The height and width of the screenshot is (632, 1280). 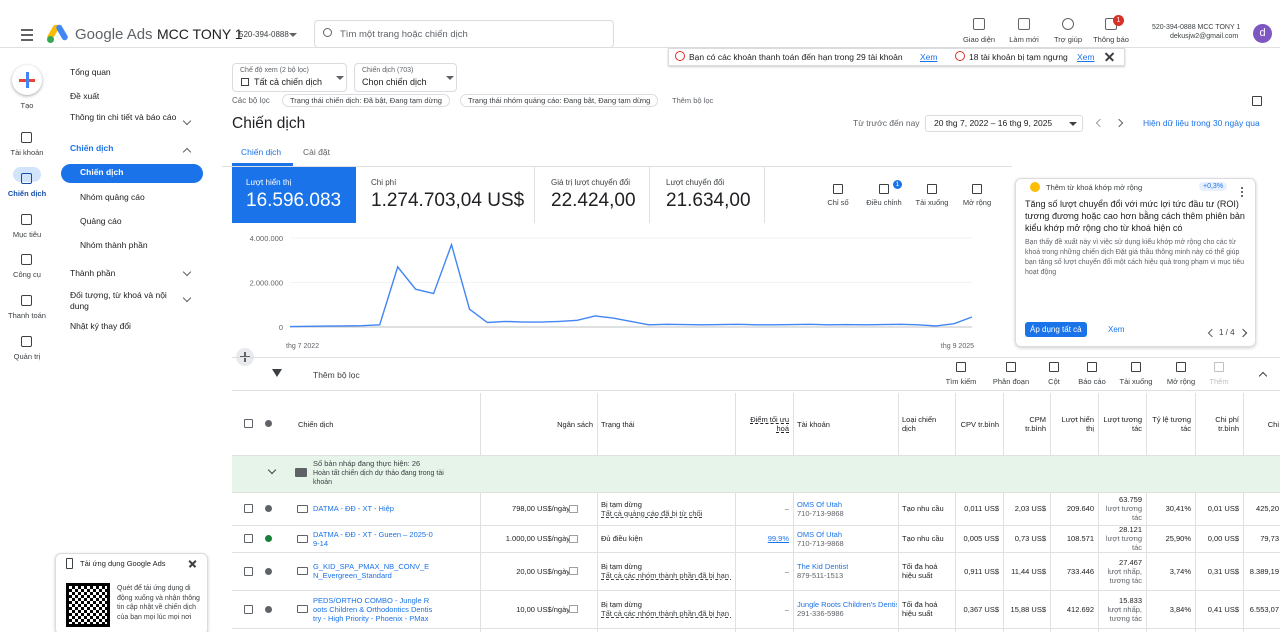 I want to click on table-tool: Mở rộng, so click(x=1181, y=381).